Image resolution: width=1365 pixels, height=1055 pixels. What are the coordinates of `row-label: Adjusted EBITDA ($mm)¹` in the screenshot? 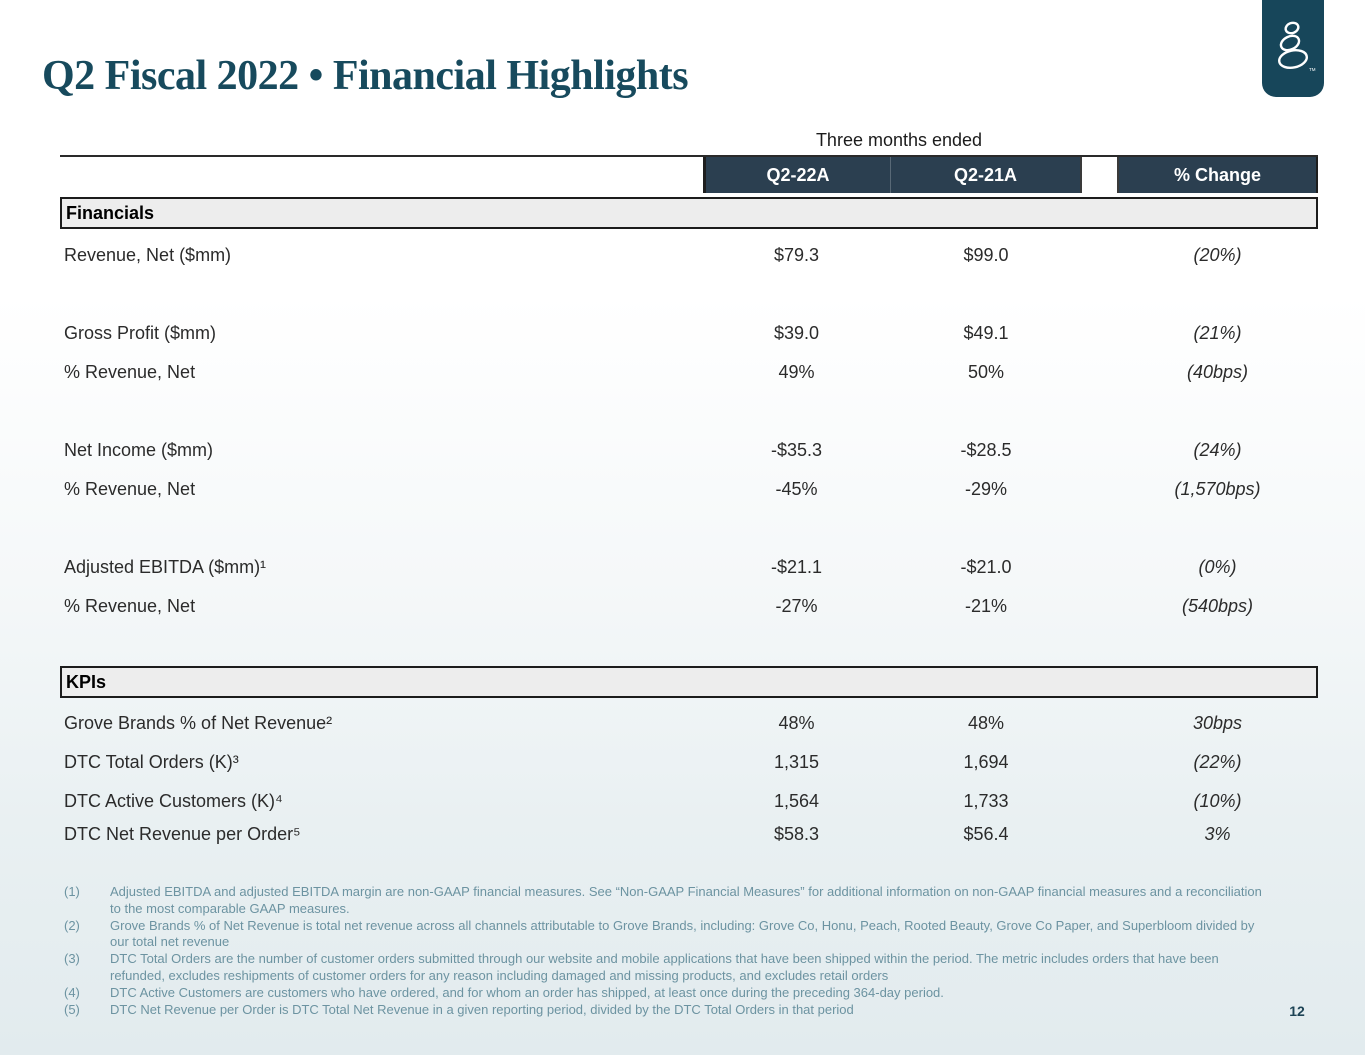 It's located at (165, 567).